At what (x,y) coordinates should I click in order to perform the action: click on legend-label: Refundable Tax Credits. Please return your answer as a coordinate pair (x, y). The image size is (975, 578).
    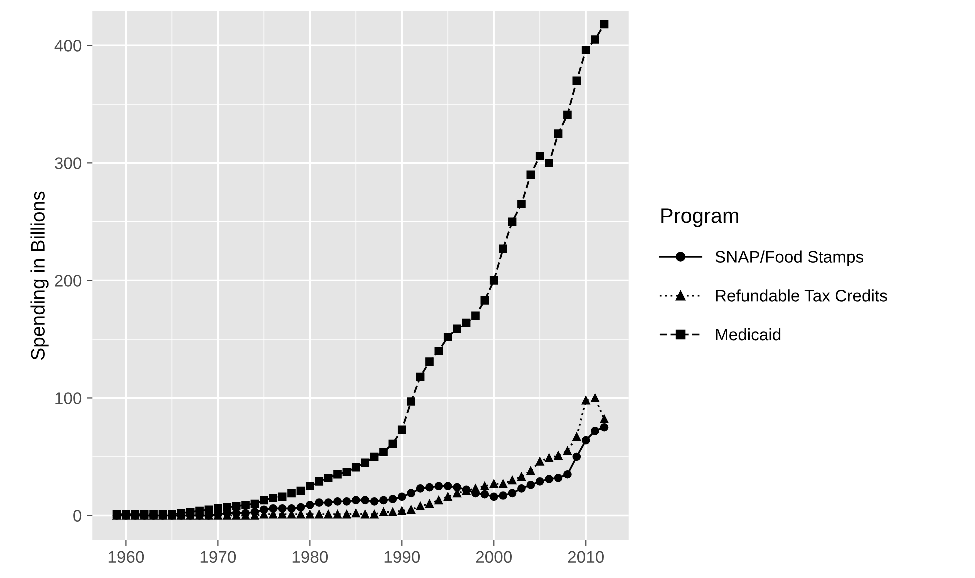
    Looking at the image, I should click on (802, 296).